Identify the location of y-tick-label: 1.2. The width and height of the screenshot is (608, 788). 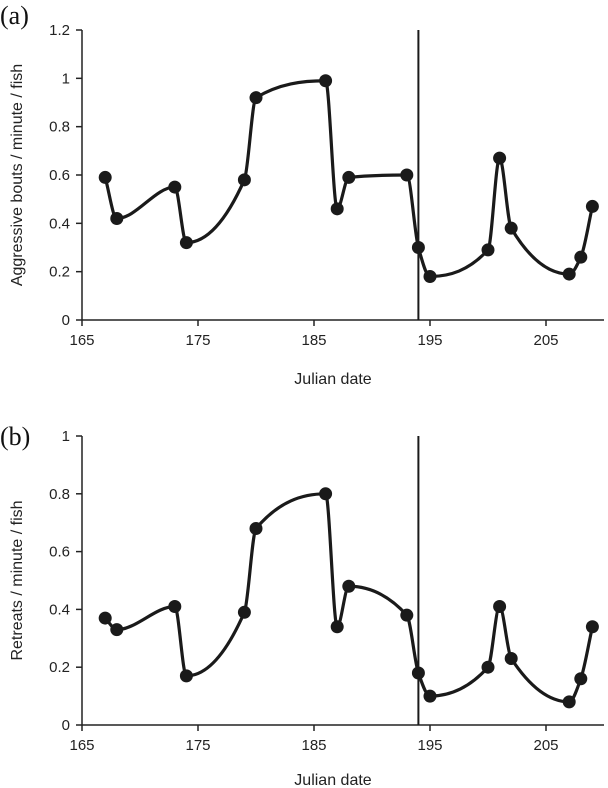
(59, 30).